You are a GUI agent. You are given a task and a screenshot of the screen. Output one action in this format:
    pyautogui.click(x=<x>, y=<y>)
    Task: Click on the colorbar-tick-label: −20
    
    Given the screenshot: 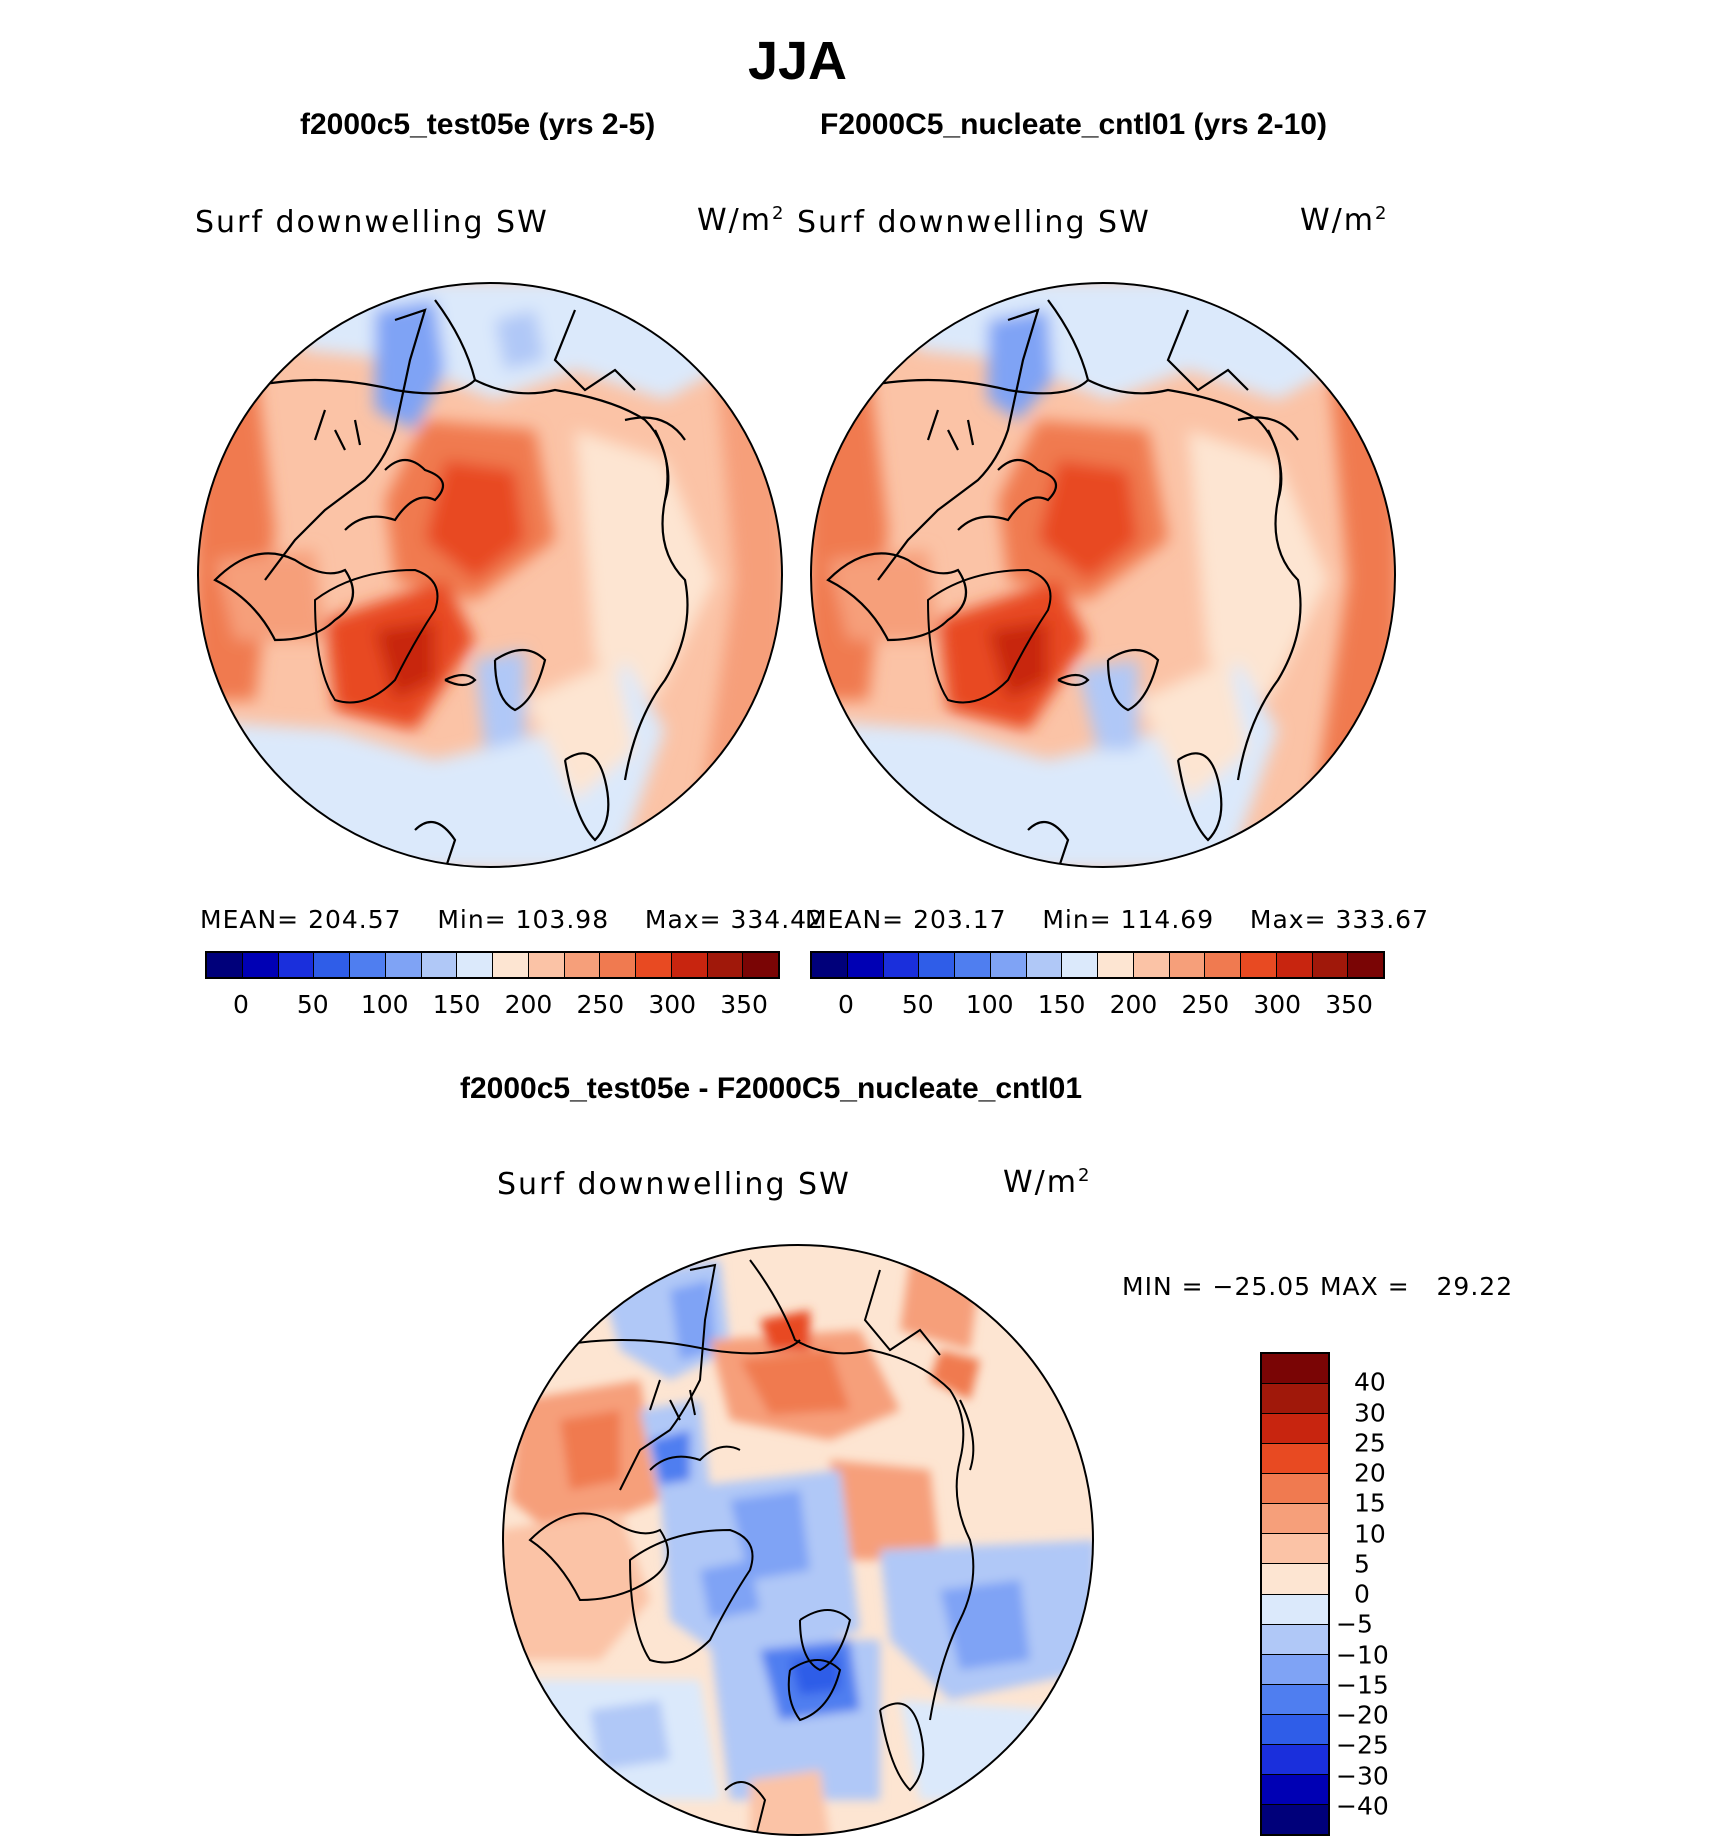 What is the action you would take?
    pyautogui.click(x=1362, y=1715)
    